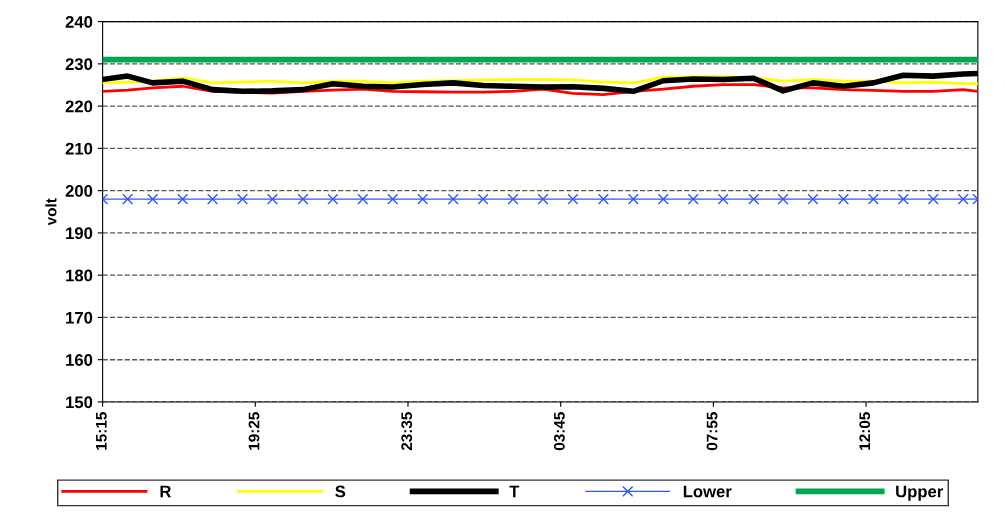  I want to click on y-tick-label: 150, so click(79, 402).